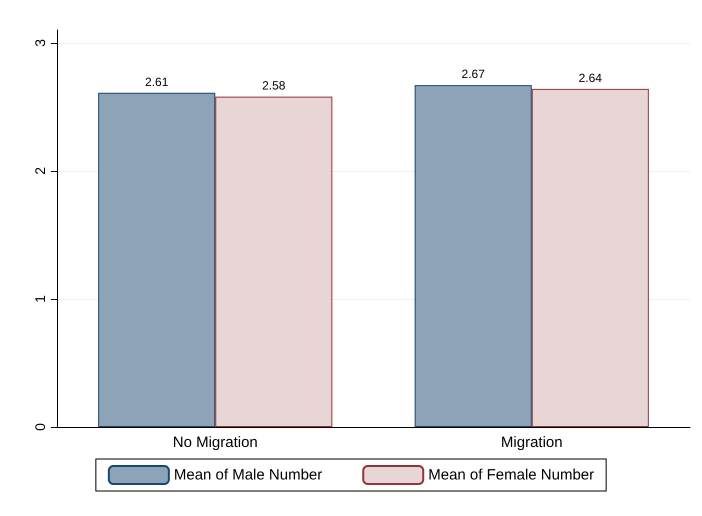  What do you see at coordinates (531, 442) in the screenshot?
I see `x-tick-label: Migration` at bounding box center [531, 442].